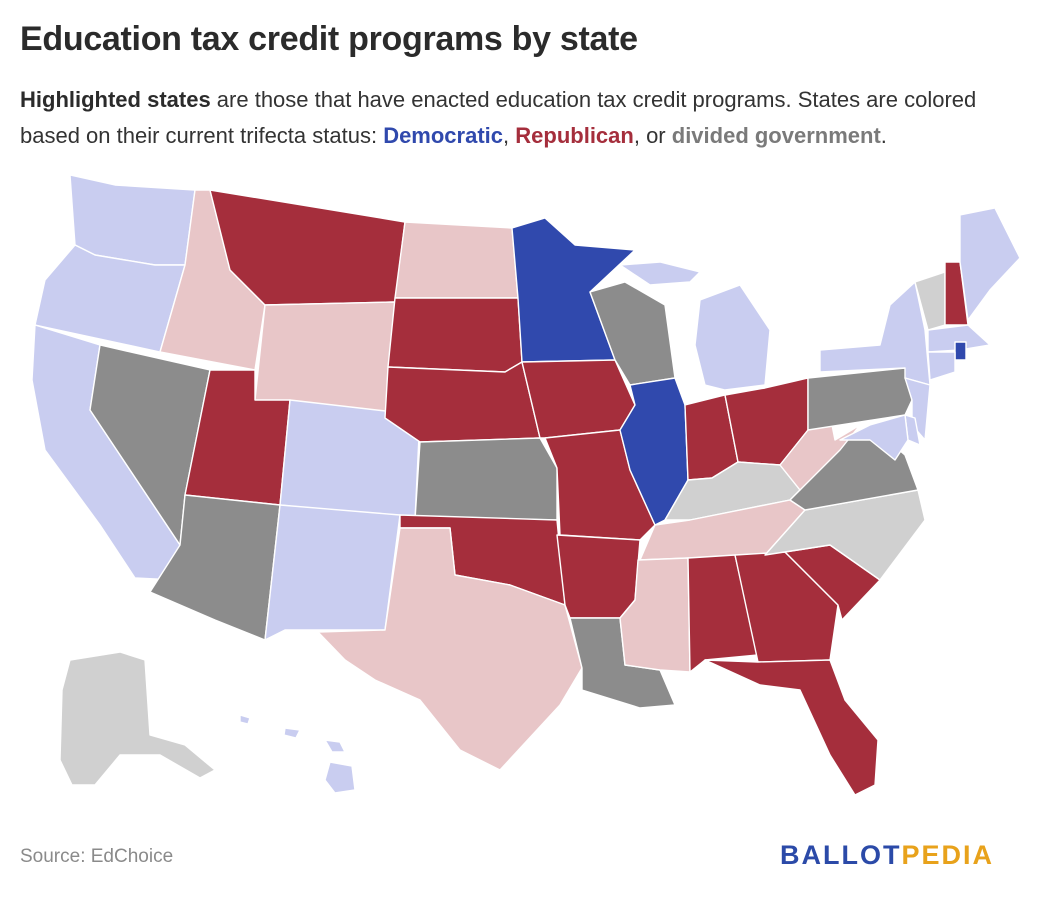 The image size is (1040, 900). Describe the element at coordinates (776, 135) in the screenshot. I see `legend-divided: divided government` at that location.